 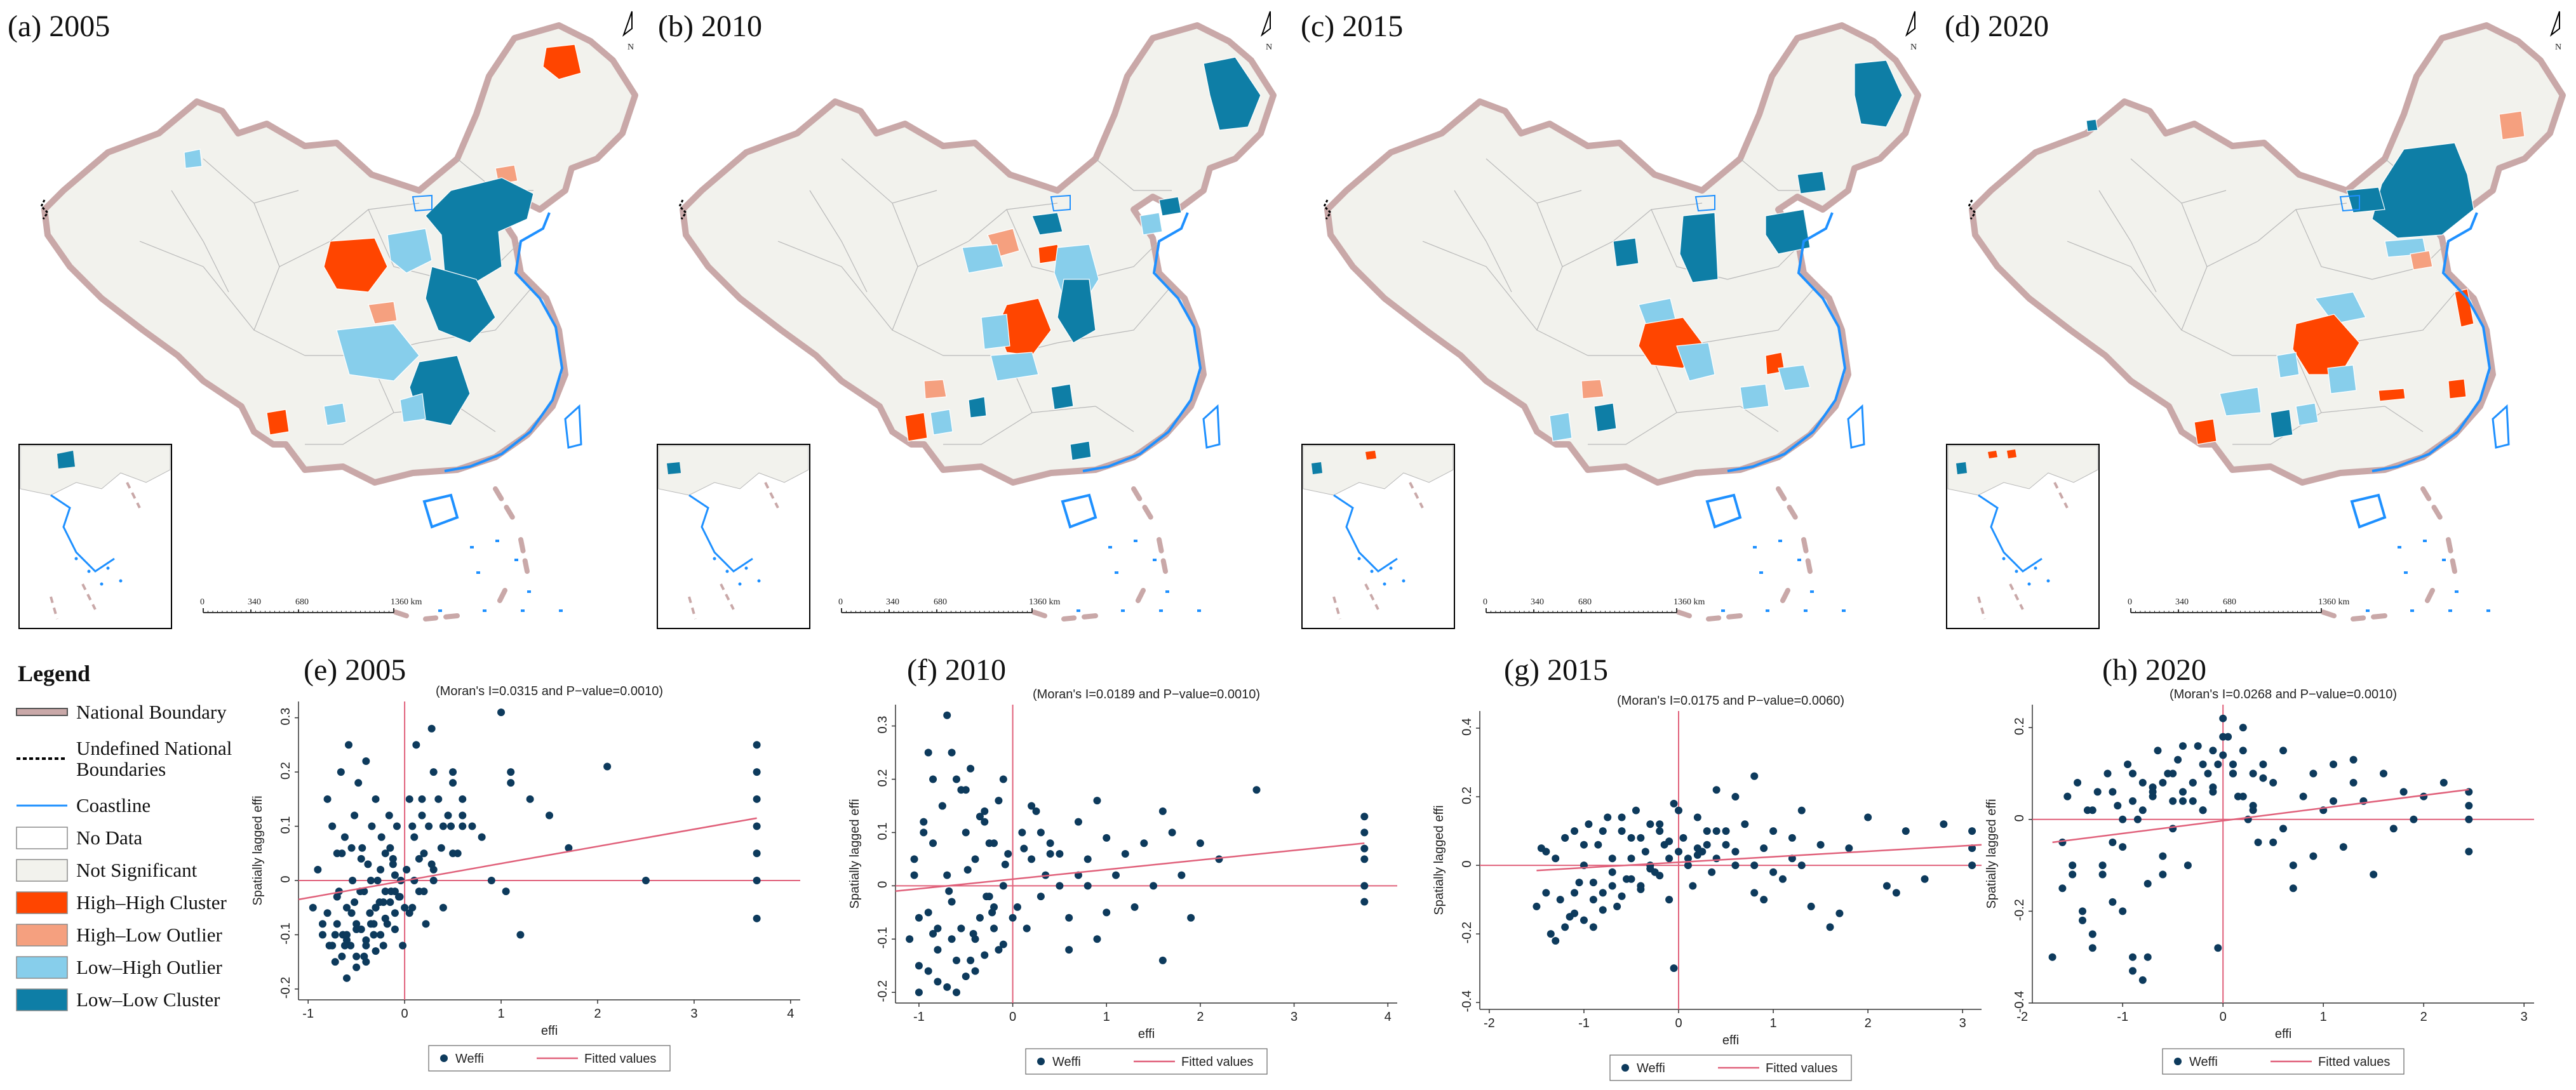 What do you see at coordinates (151, 712) in the screenshot?
I see `legend-label: National Boundary` at bounding box center [151, 712].